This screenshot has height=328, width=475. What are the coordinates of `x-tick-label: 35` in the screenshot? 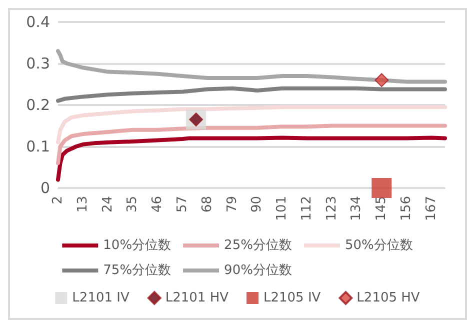 It's located at (132, 204).